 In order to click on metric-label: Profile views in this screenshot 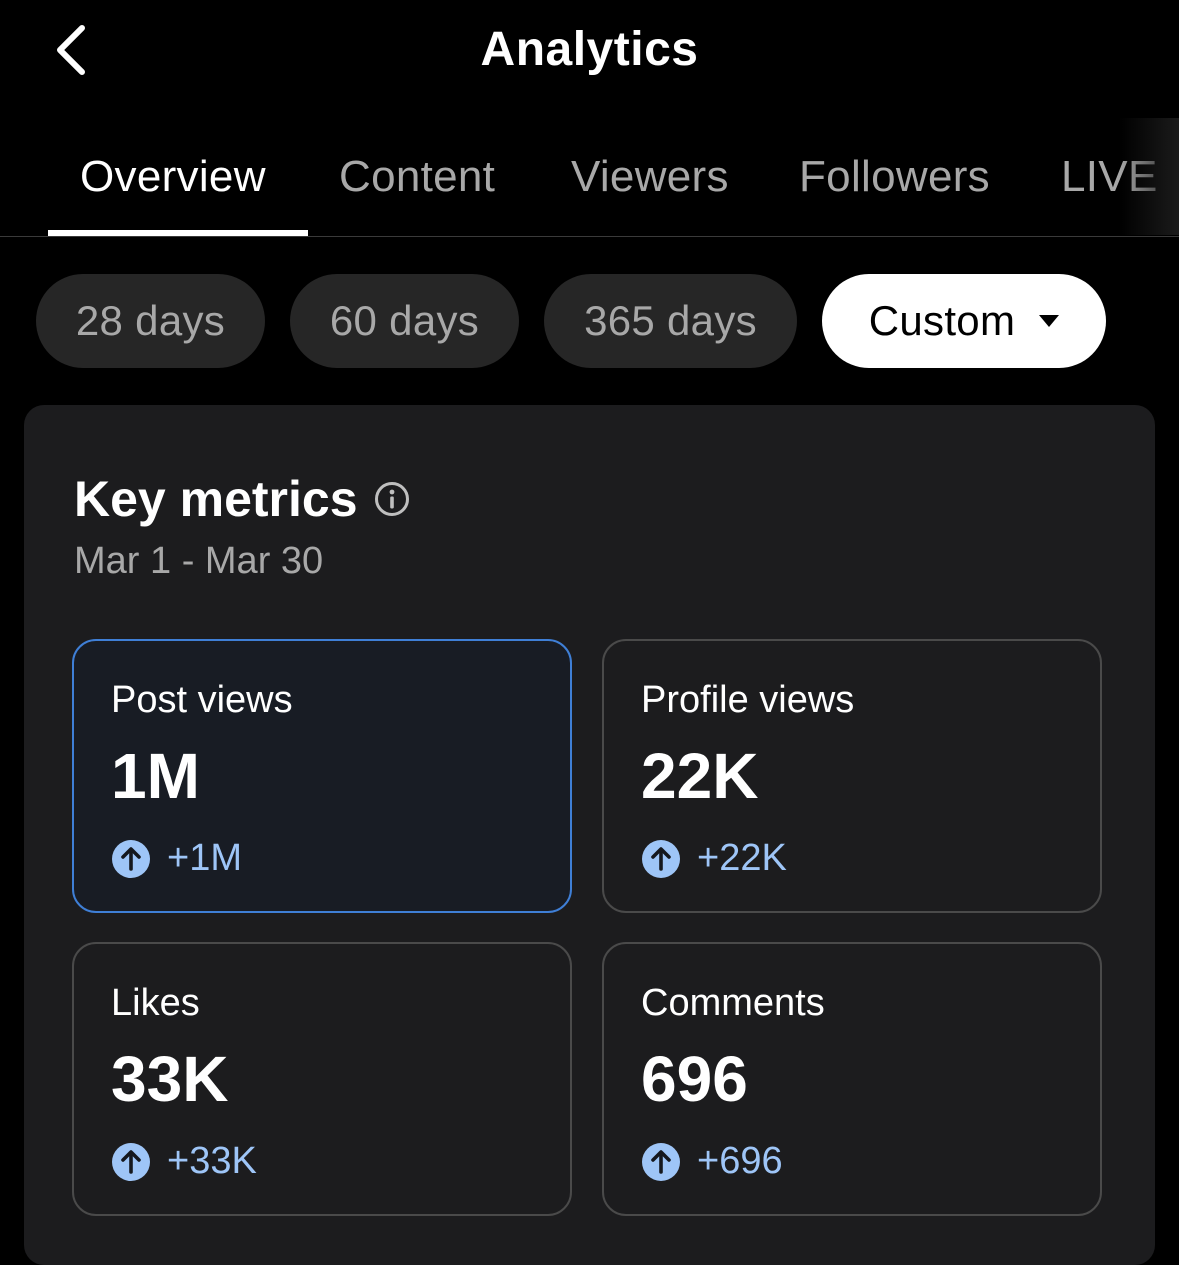, I will do `click(748, 700)`.